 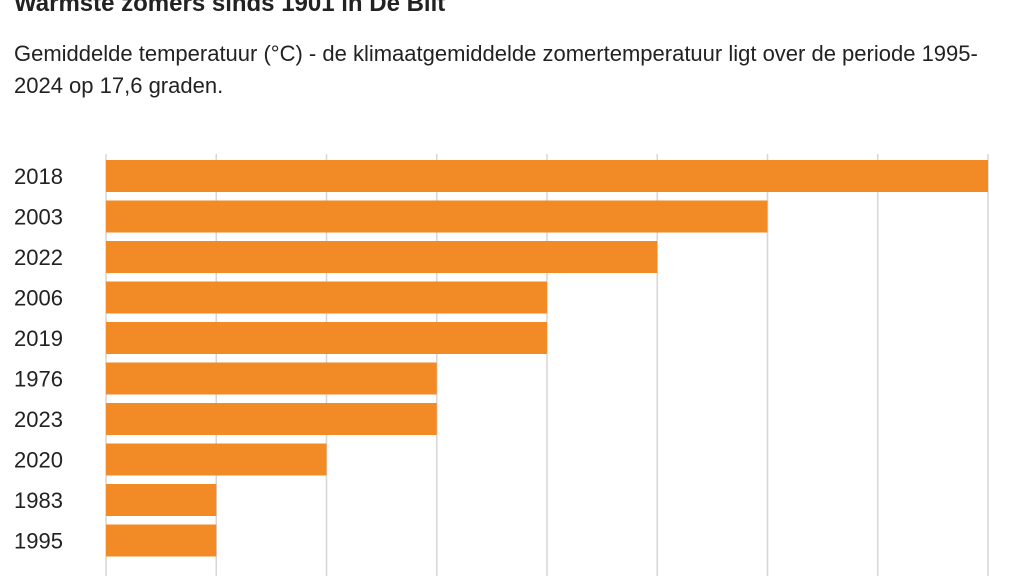 What do you see at coordinates (161, 500) in the screenshot?
I see `bar-1983` at bounding box center [161, 500].